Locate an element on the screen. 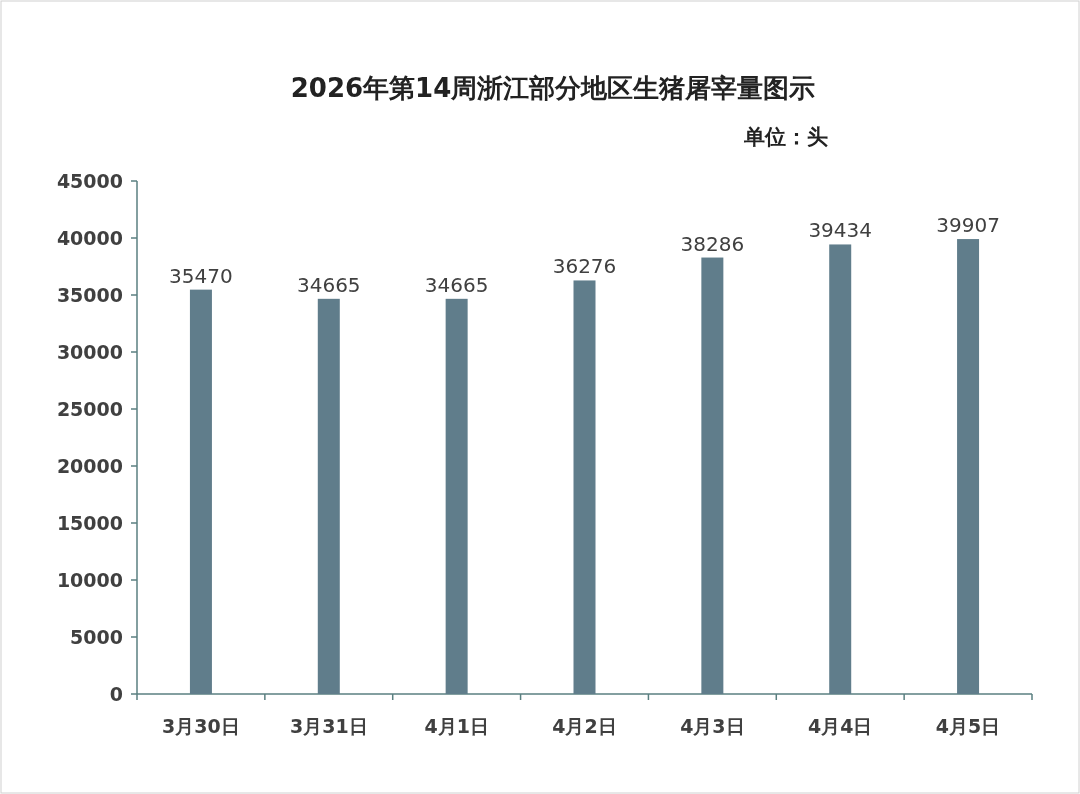 This screenshot has width=1080, height=794. x-tick-label: 3月31日 is located at coordinates (328, 726).